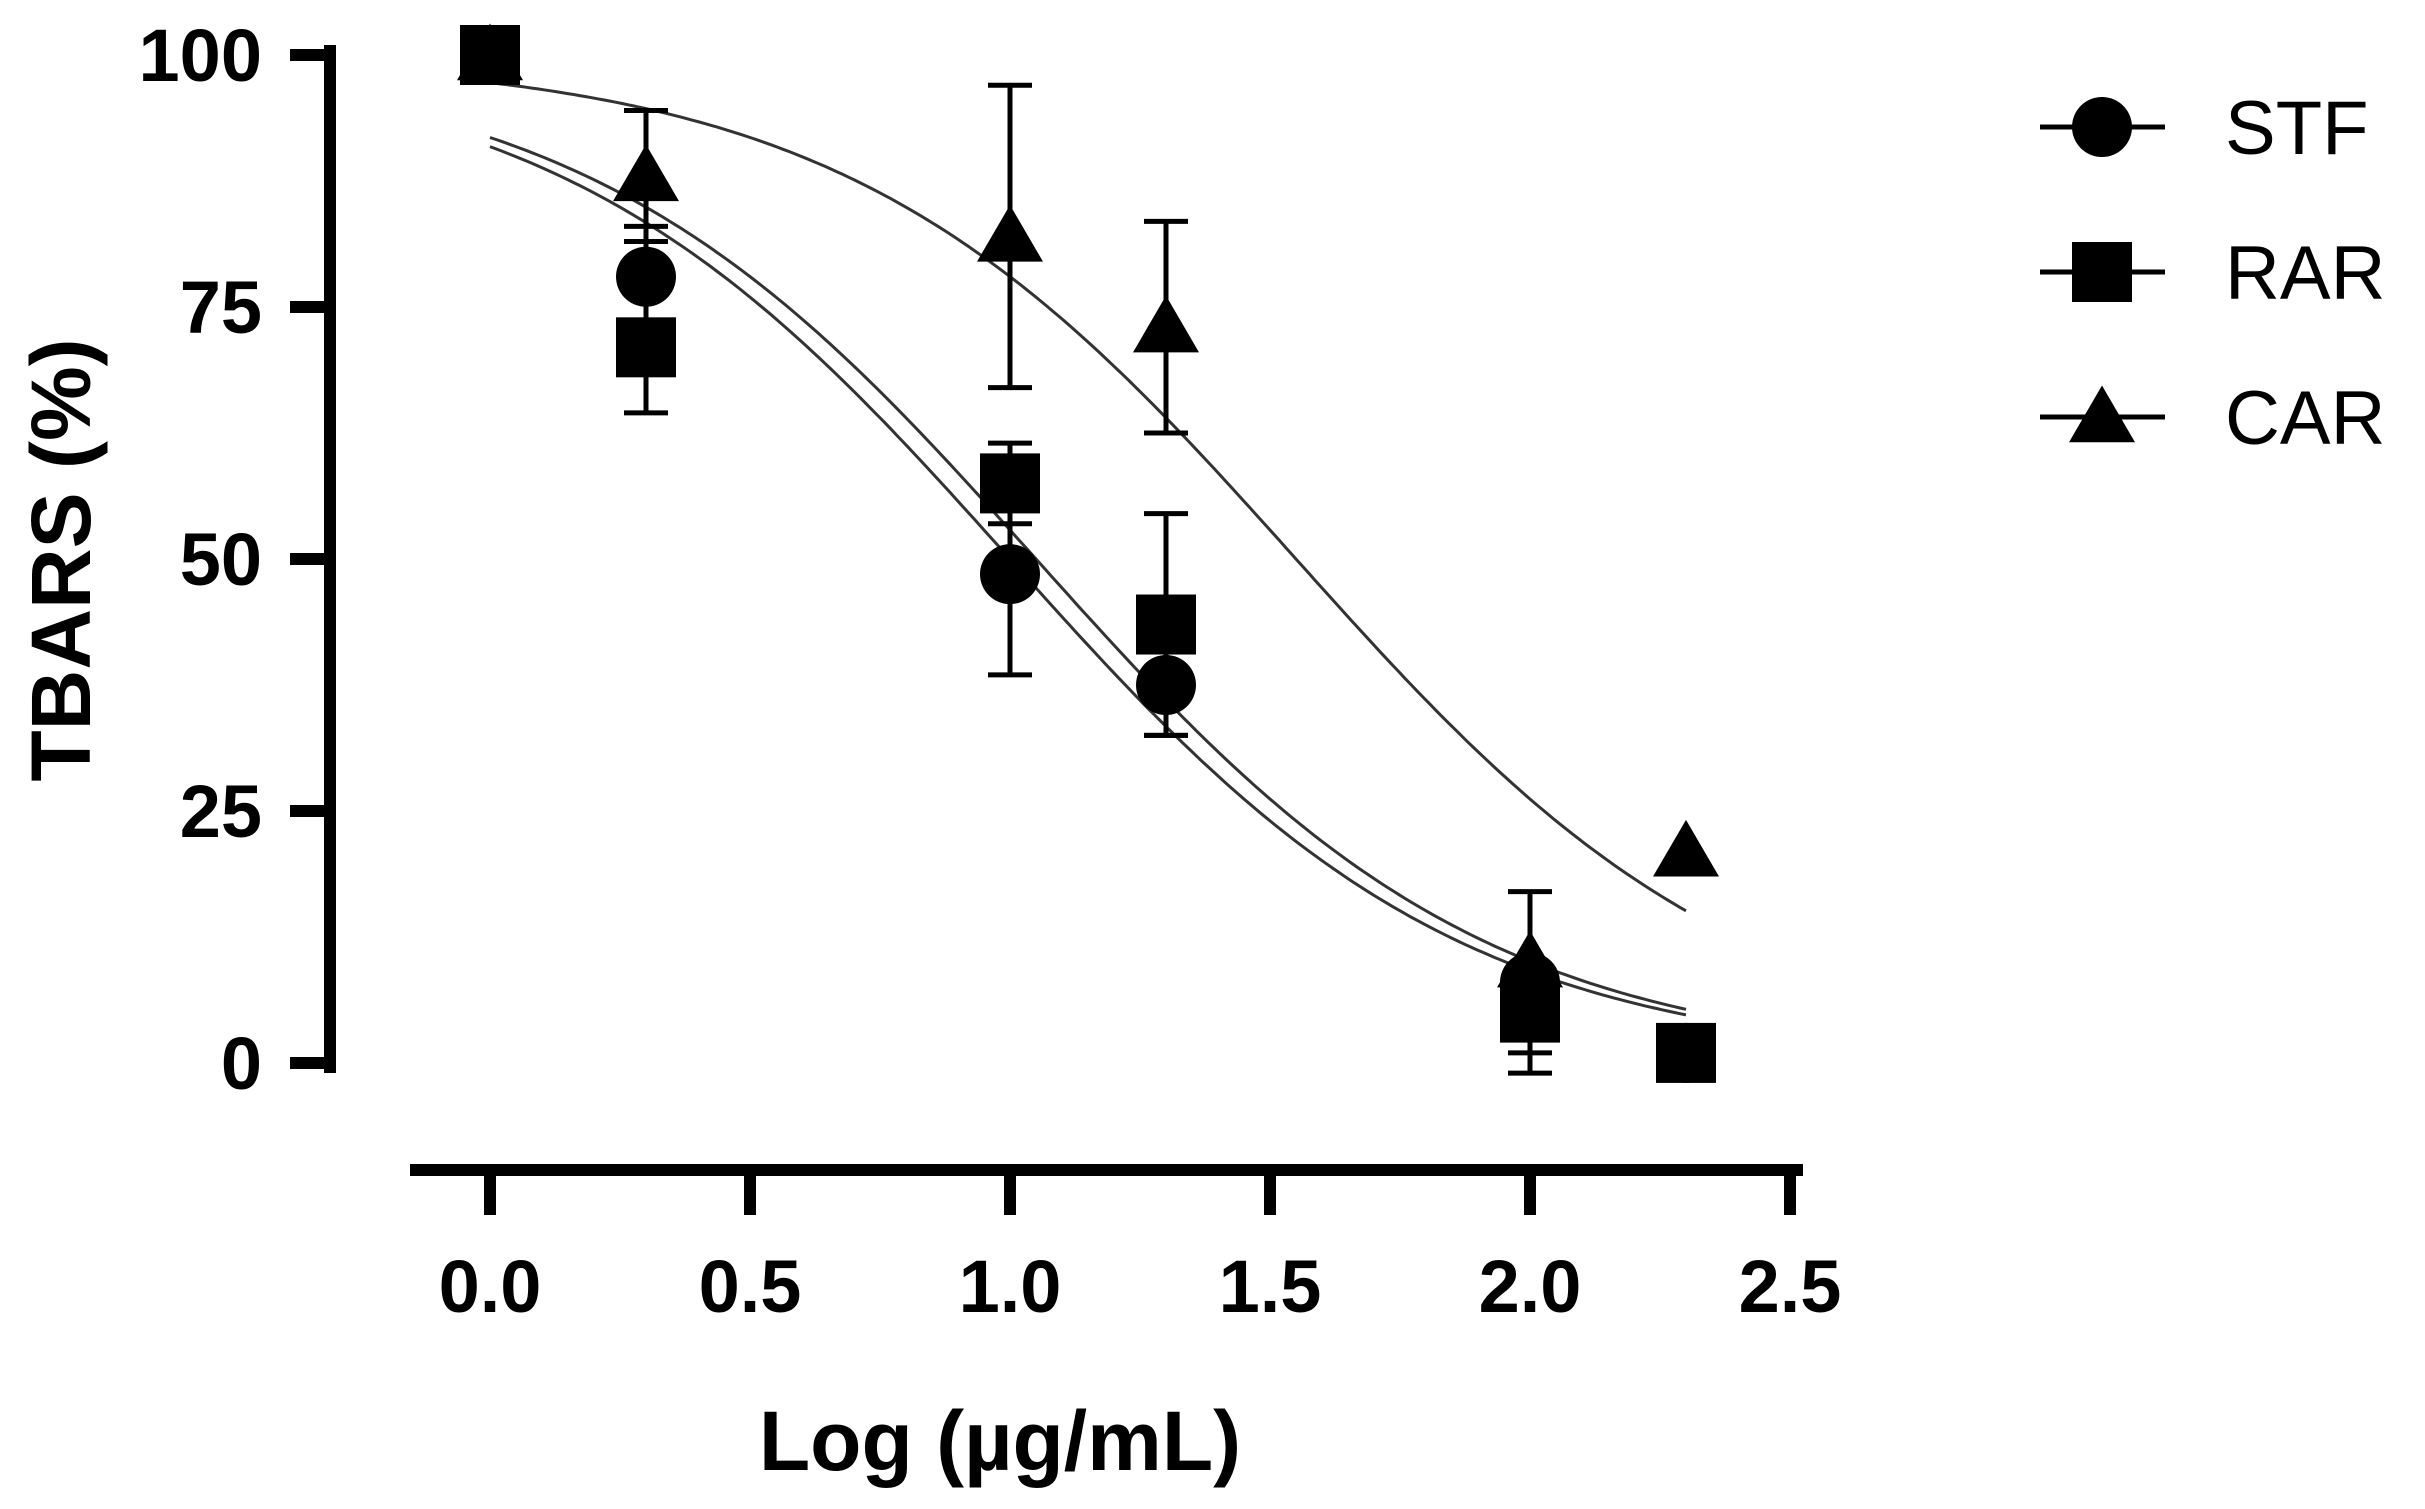  I want to click on y-axis-title: TBARS (%), so click(61, 559).